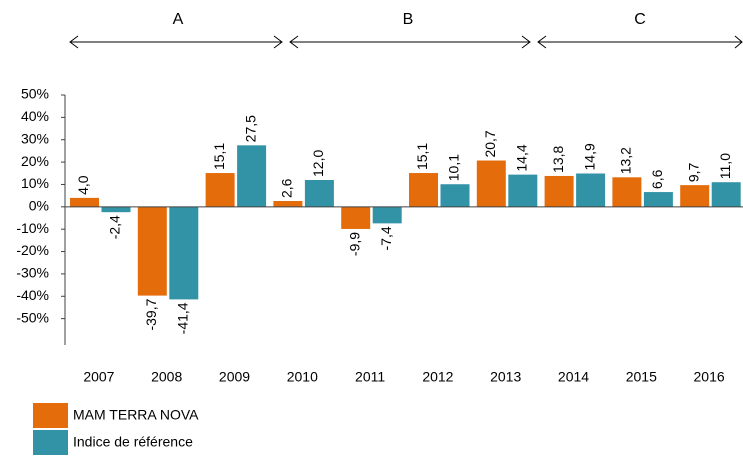 This screenshot has width=743, height=462. I want to click on y-tick-label: -50%, so click(32, 317).